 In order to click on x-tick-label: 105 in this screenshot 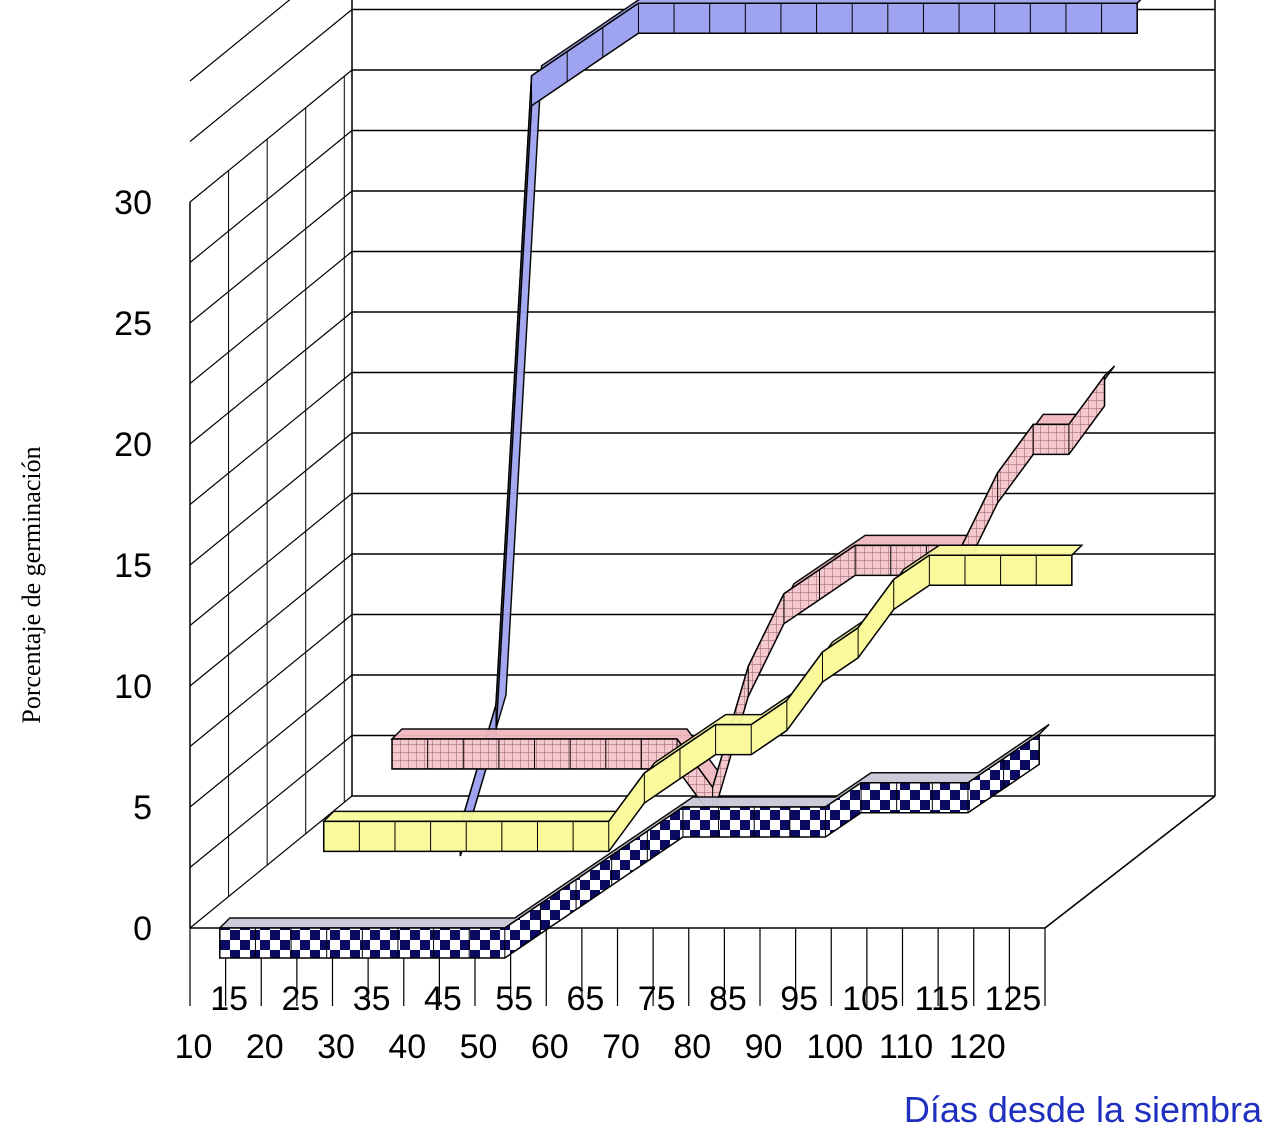, I will do `click(870, 999)`.